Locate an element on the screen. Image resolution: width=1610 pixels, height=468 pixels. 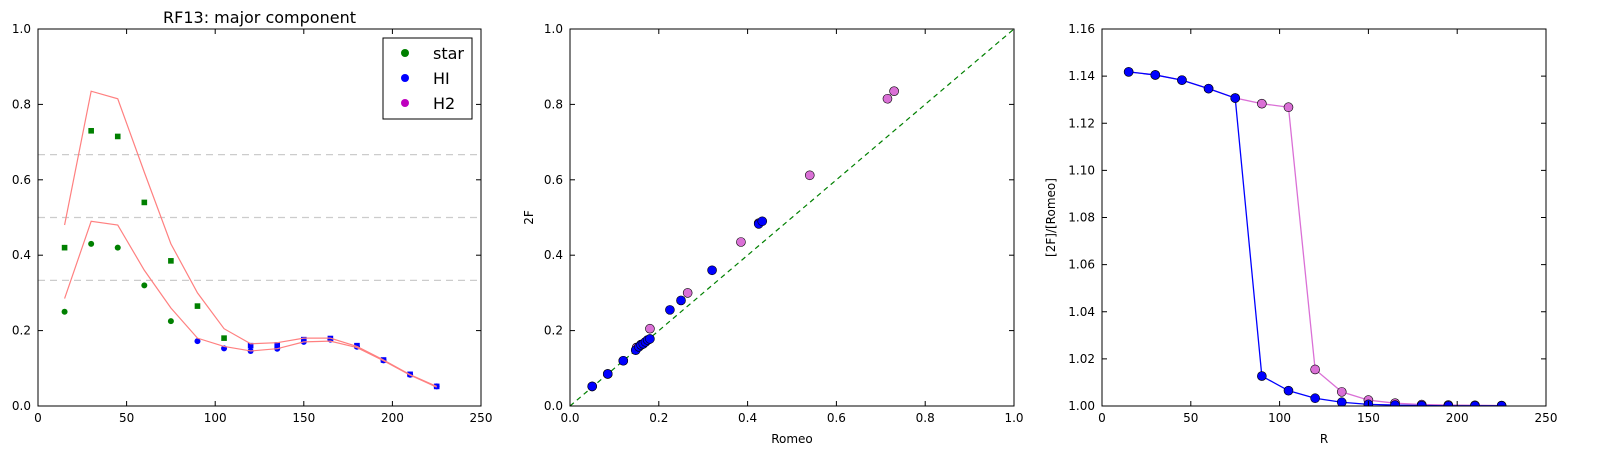
y-tick-label: 1.14 is located at coordinates (1081, 76).